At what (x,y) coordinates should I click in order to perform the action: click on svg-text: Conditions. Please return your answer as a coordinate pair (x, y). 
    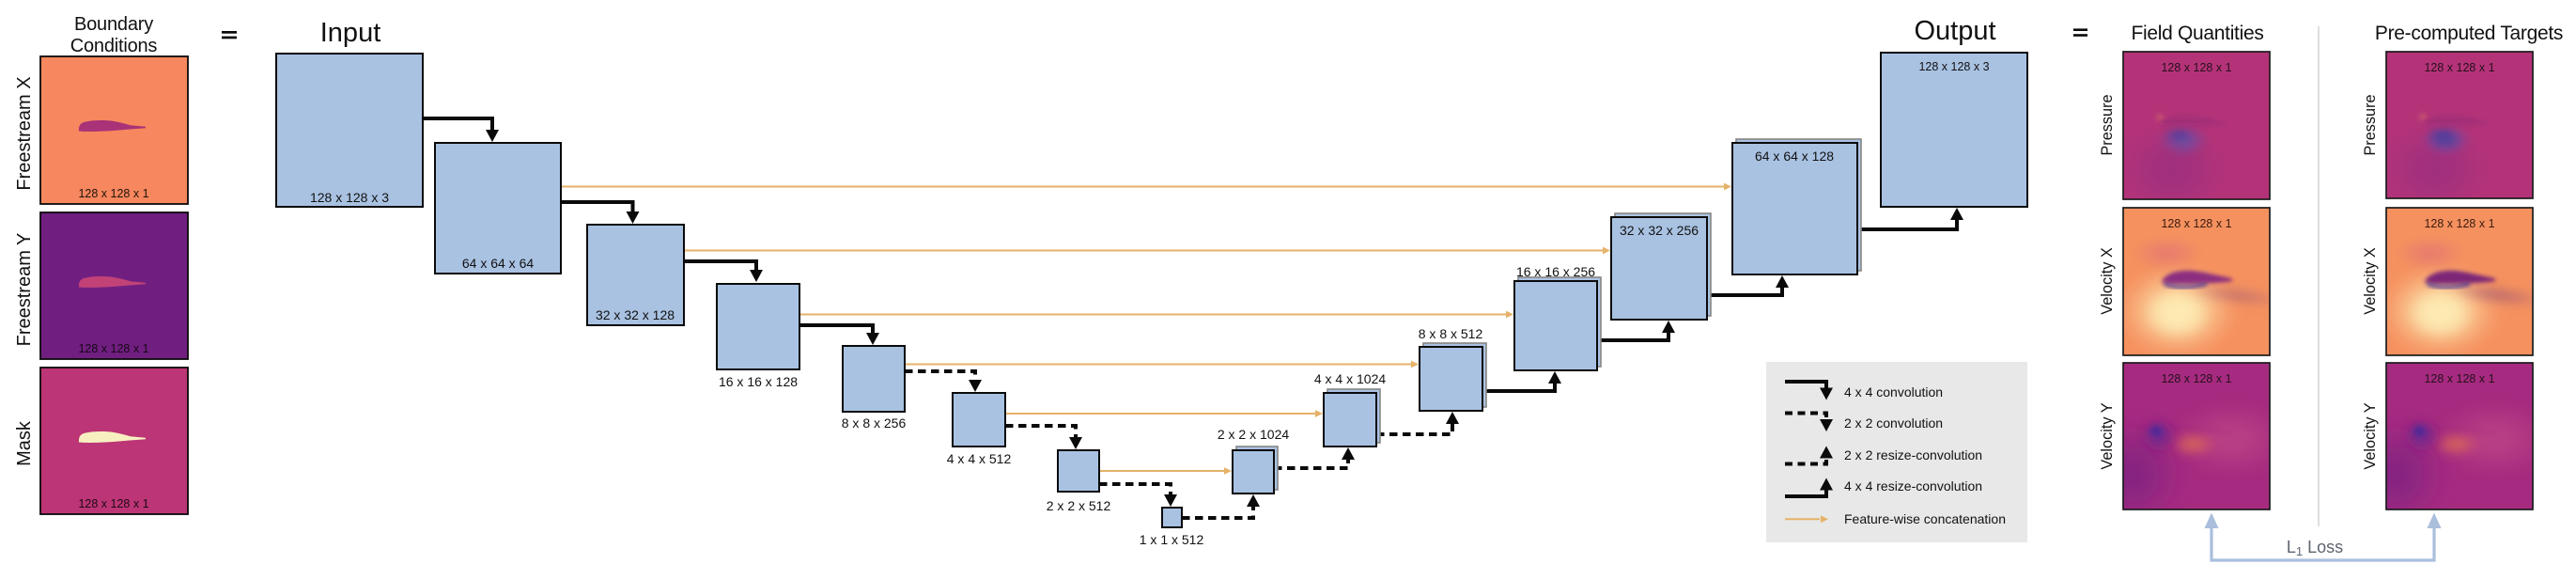
    Looking at the image, I should click on (114, 46).